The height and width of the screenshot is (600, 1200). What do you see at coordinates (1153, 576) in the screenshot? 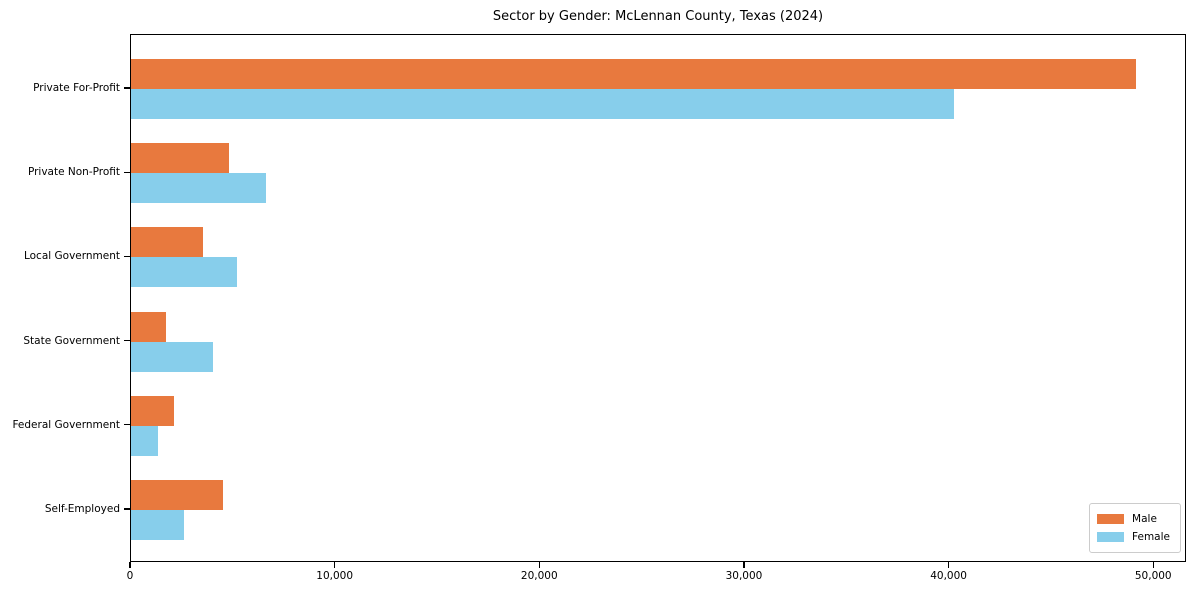
I see `x-label-50000: 50,000` at bounding box center [1153, 576].